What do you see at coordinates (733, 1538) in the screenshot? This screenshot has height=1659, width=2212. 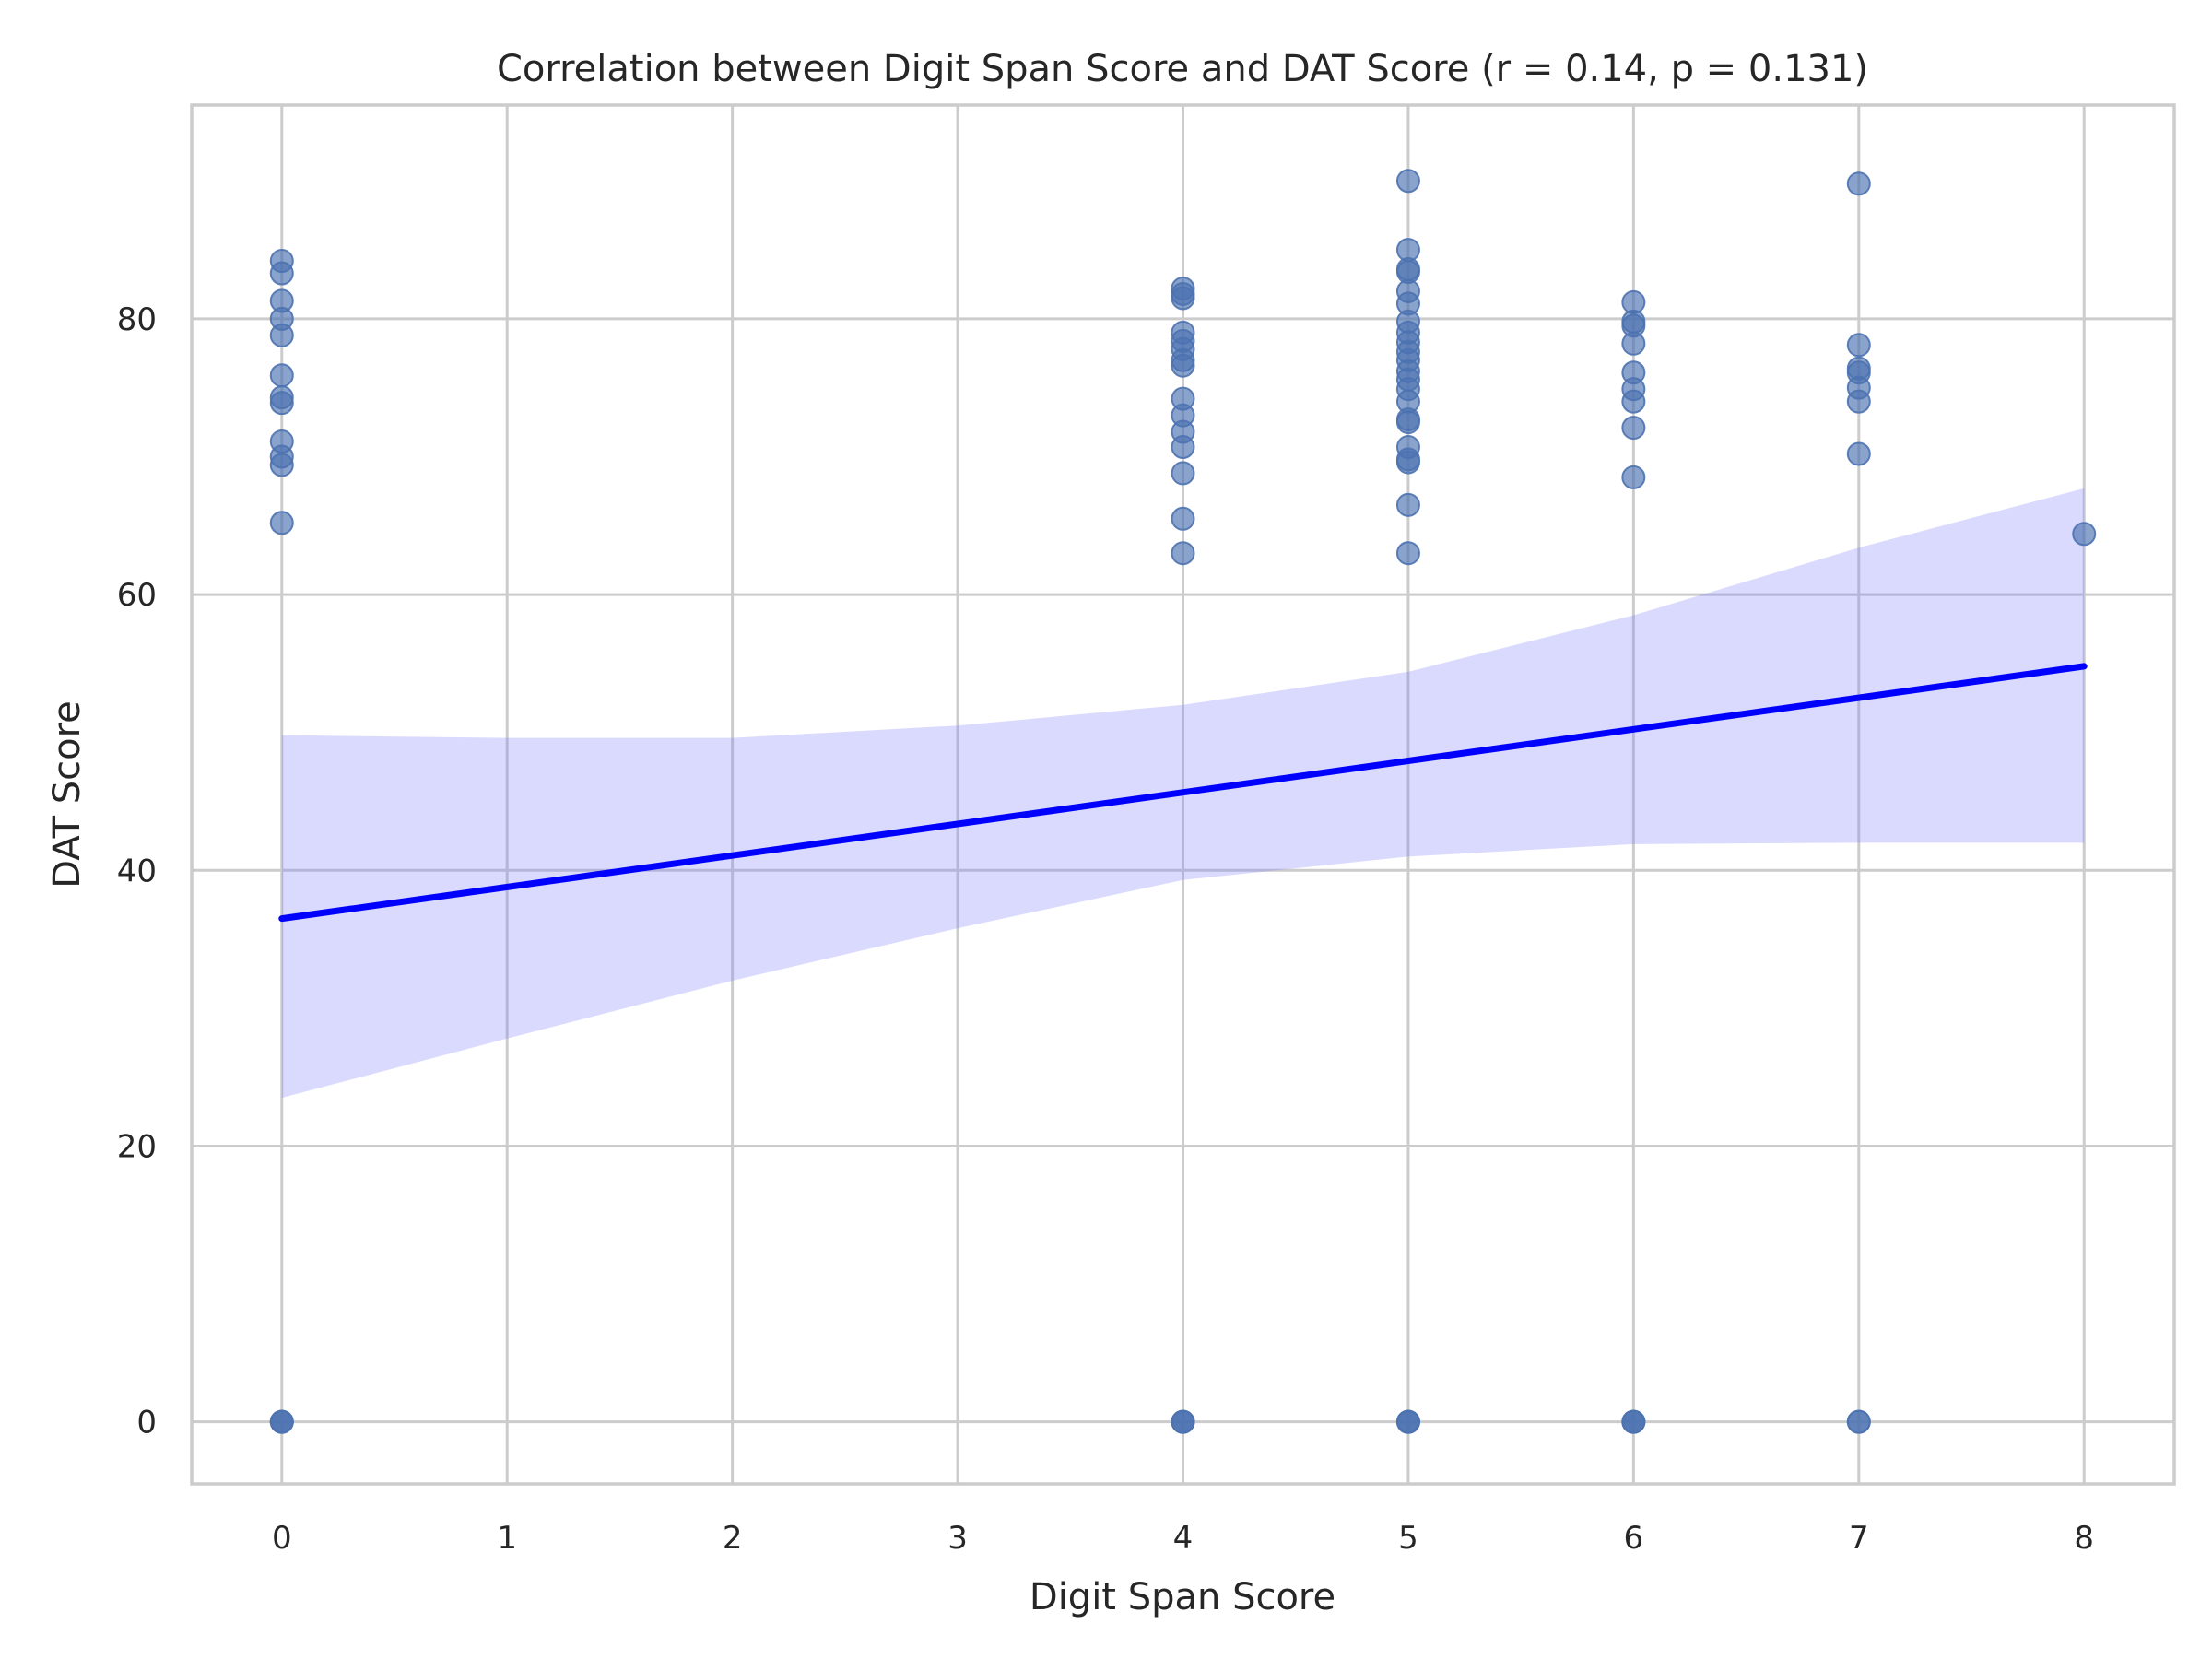 I see `x-tick-label: 2` at bounding box center [733, 1538].